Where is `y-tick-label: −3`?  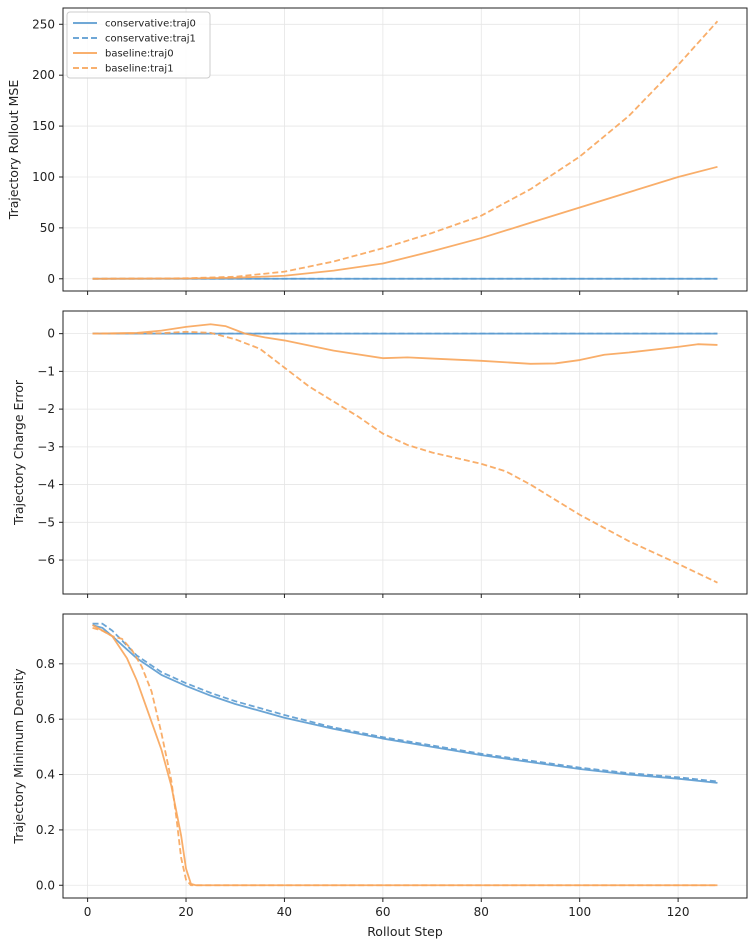
y-tick-label: −3 is located at coordinates (46, 447).